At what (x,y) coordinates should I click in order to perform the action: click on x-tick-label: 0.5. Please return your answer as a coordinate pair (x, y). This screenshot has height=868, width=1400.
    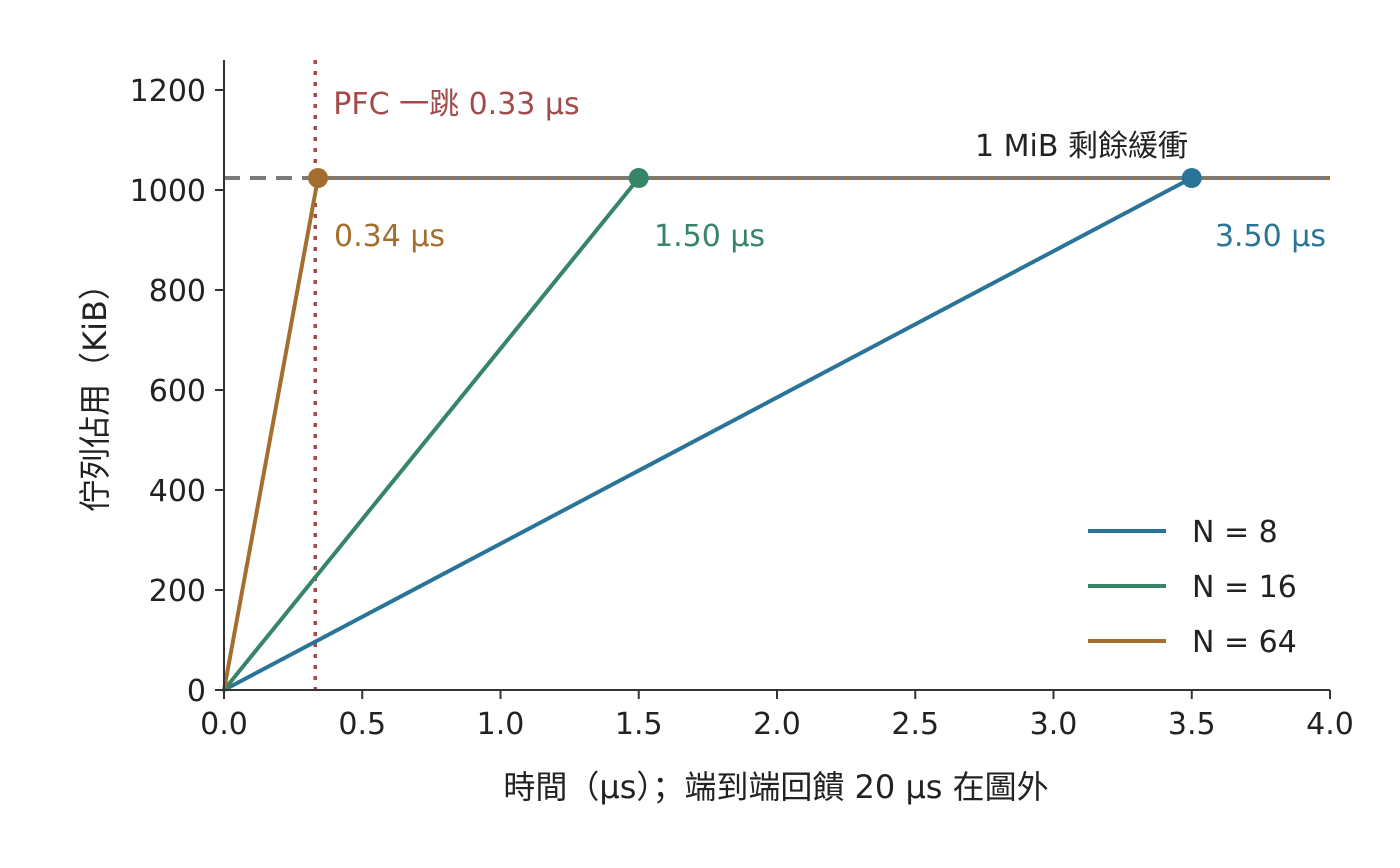
    Looking at the image, I should click on (362, 724).